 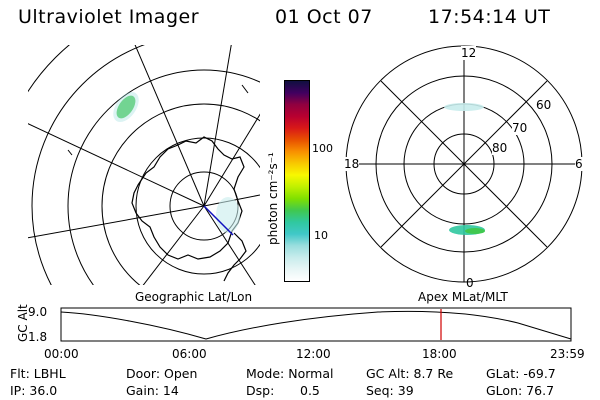 I want to click on x-tick-2359: 23:59, so click(x=567, y=354).